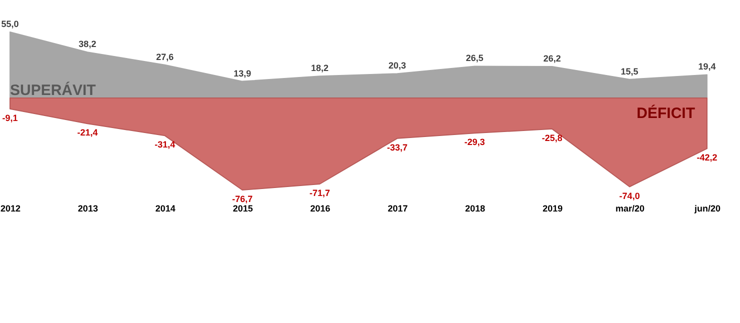 This screenshot has width=740, height=323. What do you see at coordinates (707, 67) in the screenshot?
I see `data-label: 19,4` at bounding box center [707, 67].